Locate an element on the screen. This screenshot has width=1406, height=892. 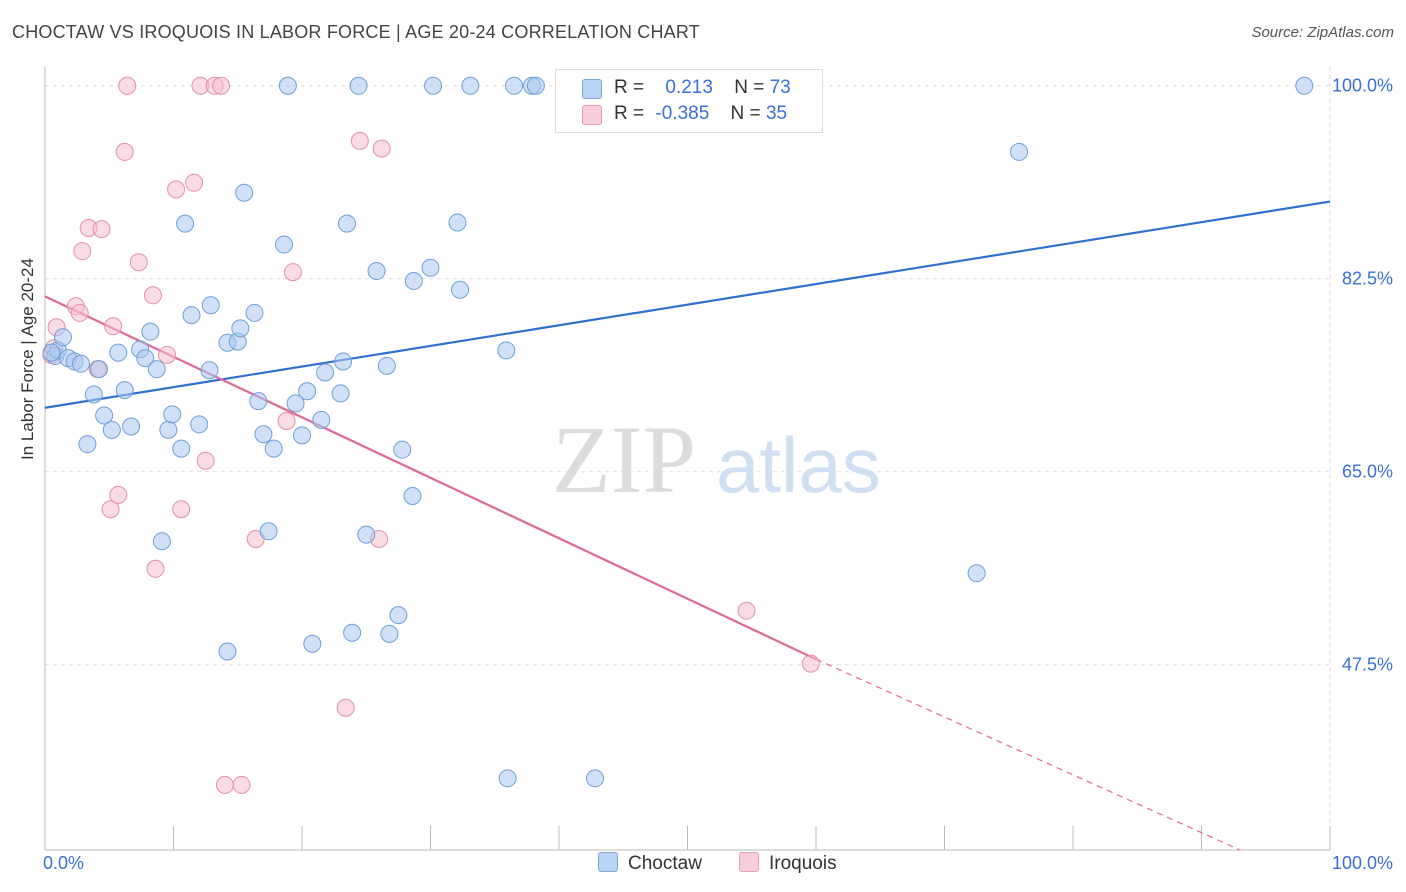
y-tick-label: 65.0% is located at coordinates (1367, 472).